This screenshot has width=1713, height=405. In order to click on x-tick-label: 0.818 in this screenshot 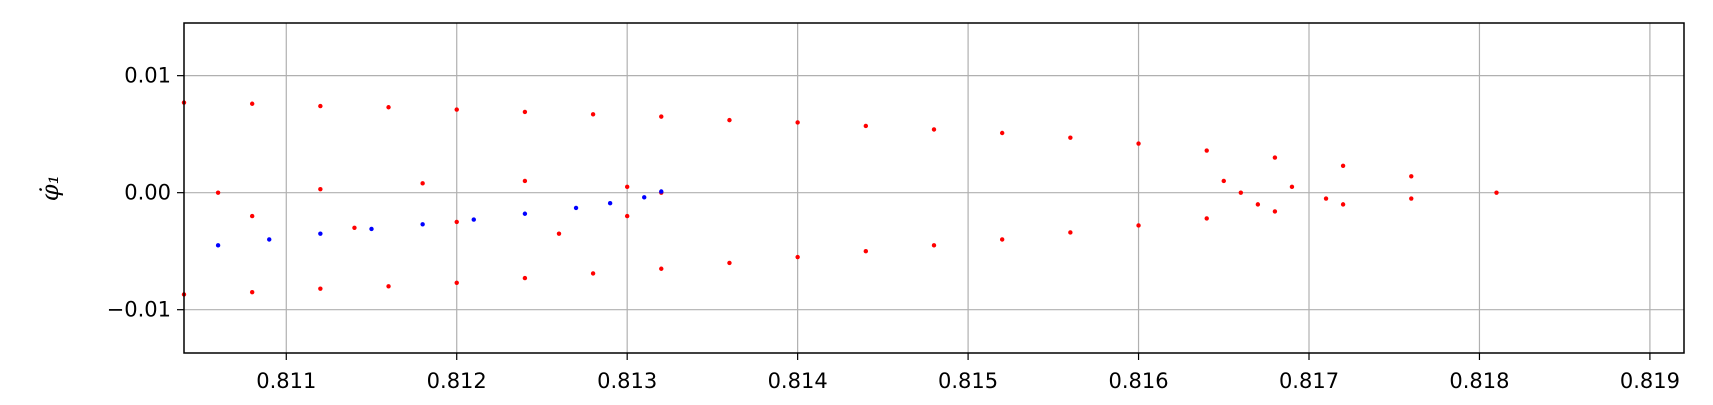, I will do `click(1479, 381)`.